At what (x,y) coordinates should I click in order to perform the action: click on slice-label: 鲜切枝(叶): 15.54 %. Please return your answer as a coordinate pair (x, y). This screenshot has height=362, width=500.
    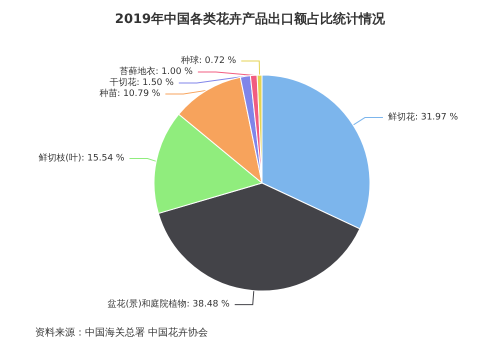
    Looking at the image, I should click on (81, 158).